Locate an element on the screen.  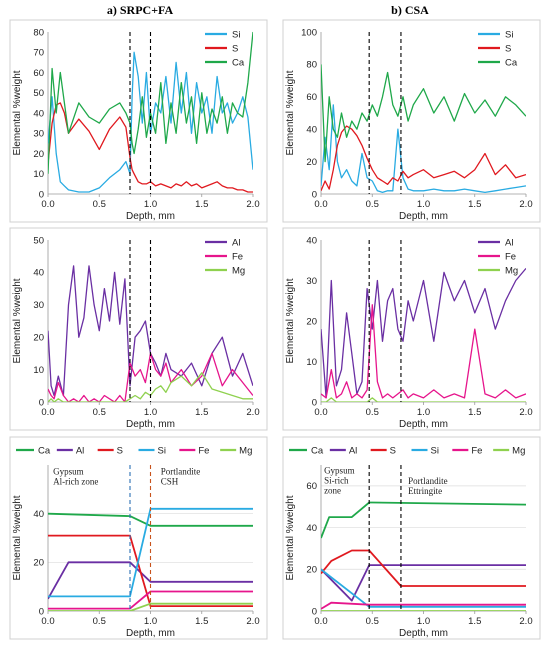
zone-annotation: zone is located at coordinates (332, 490).